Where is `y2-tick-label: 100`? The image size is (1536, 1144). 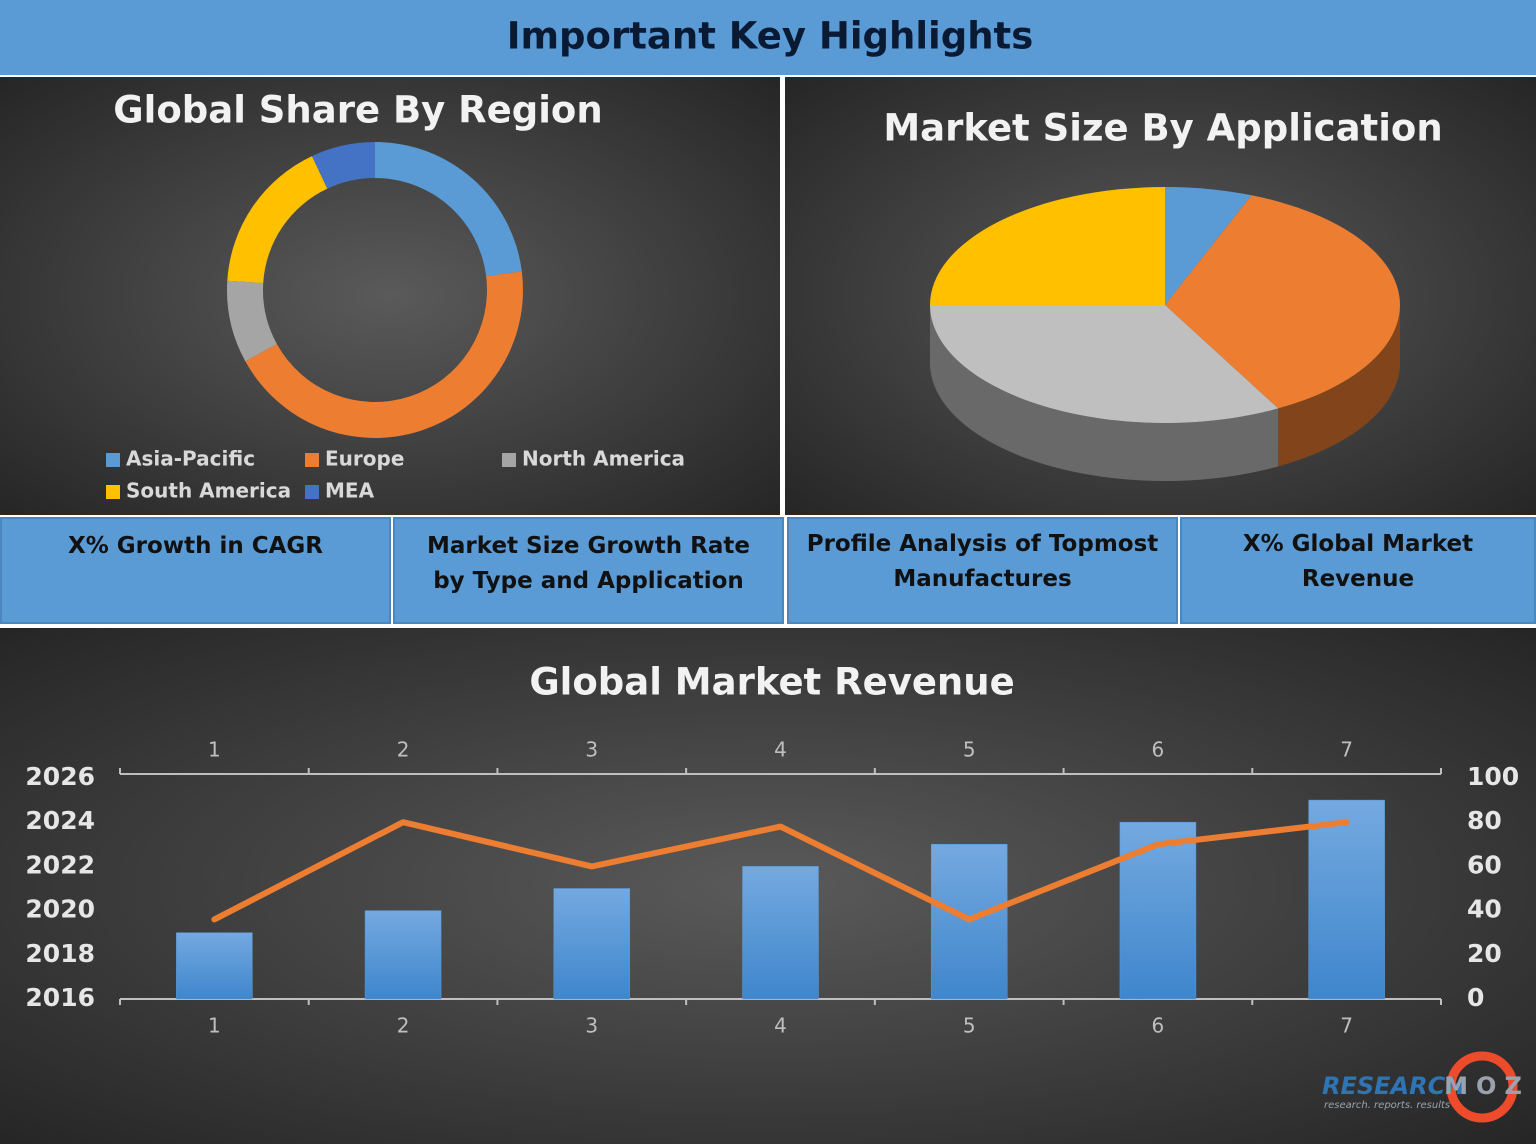 y2-tick-label: 100 is located at coordinates (1493, 776).